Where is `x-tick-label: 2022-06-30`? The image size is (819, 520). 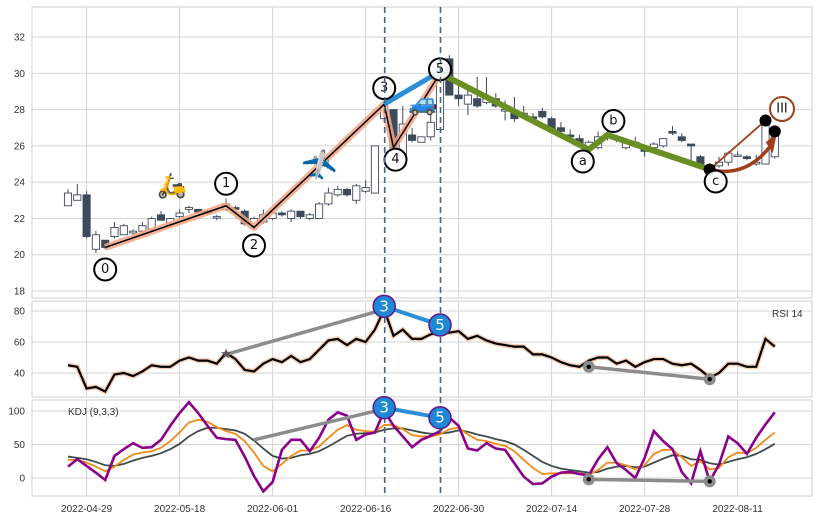 x-tick-label: 2022-06-30 is located at coordinates (459, 509).